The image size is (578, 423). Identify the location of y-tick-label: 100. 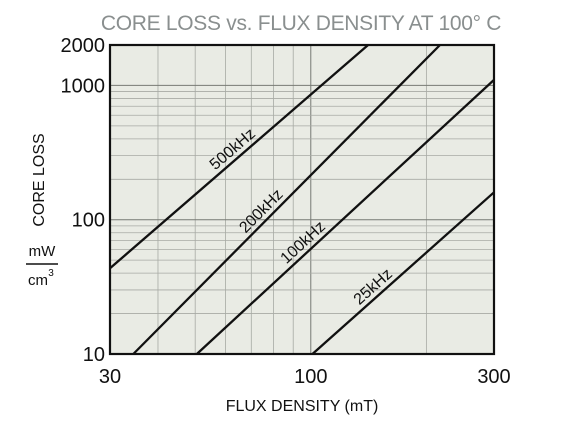
(88, 221).